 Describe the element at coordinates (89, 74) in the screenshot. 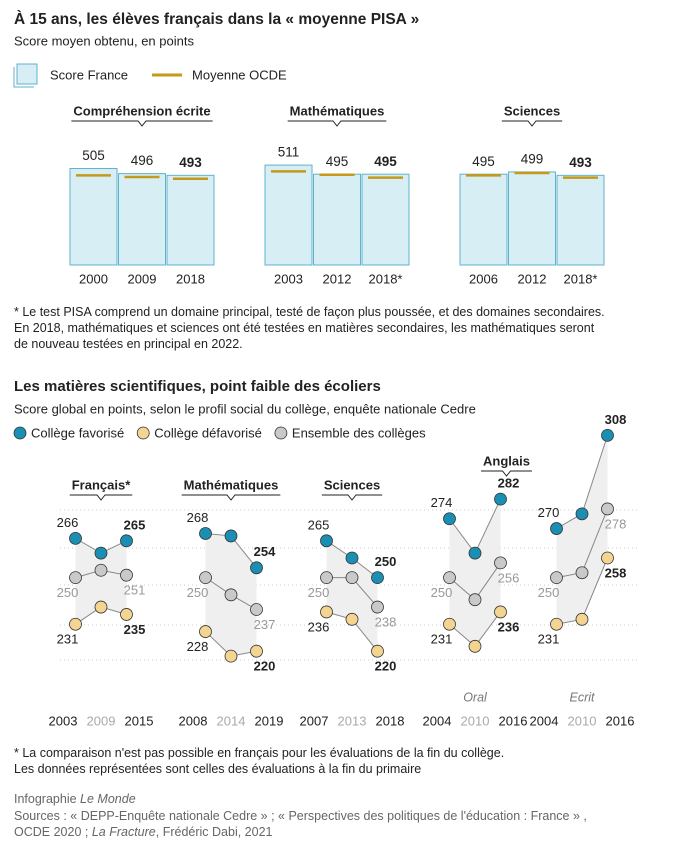

I see `legend-label: Score France` at that location.